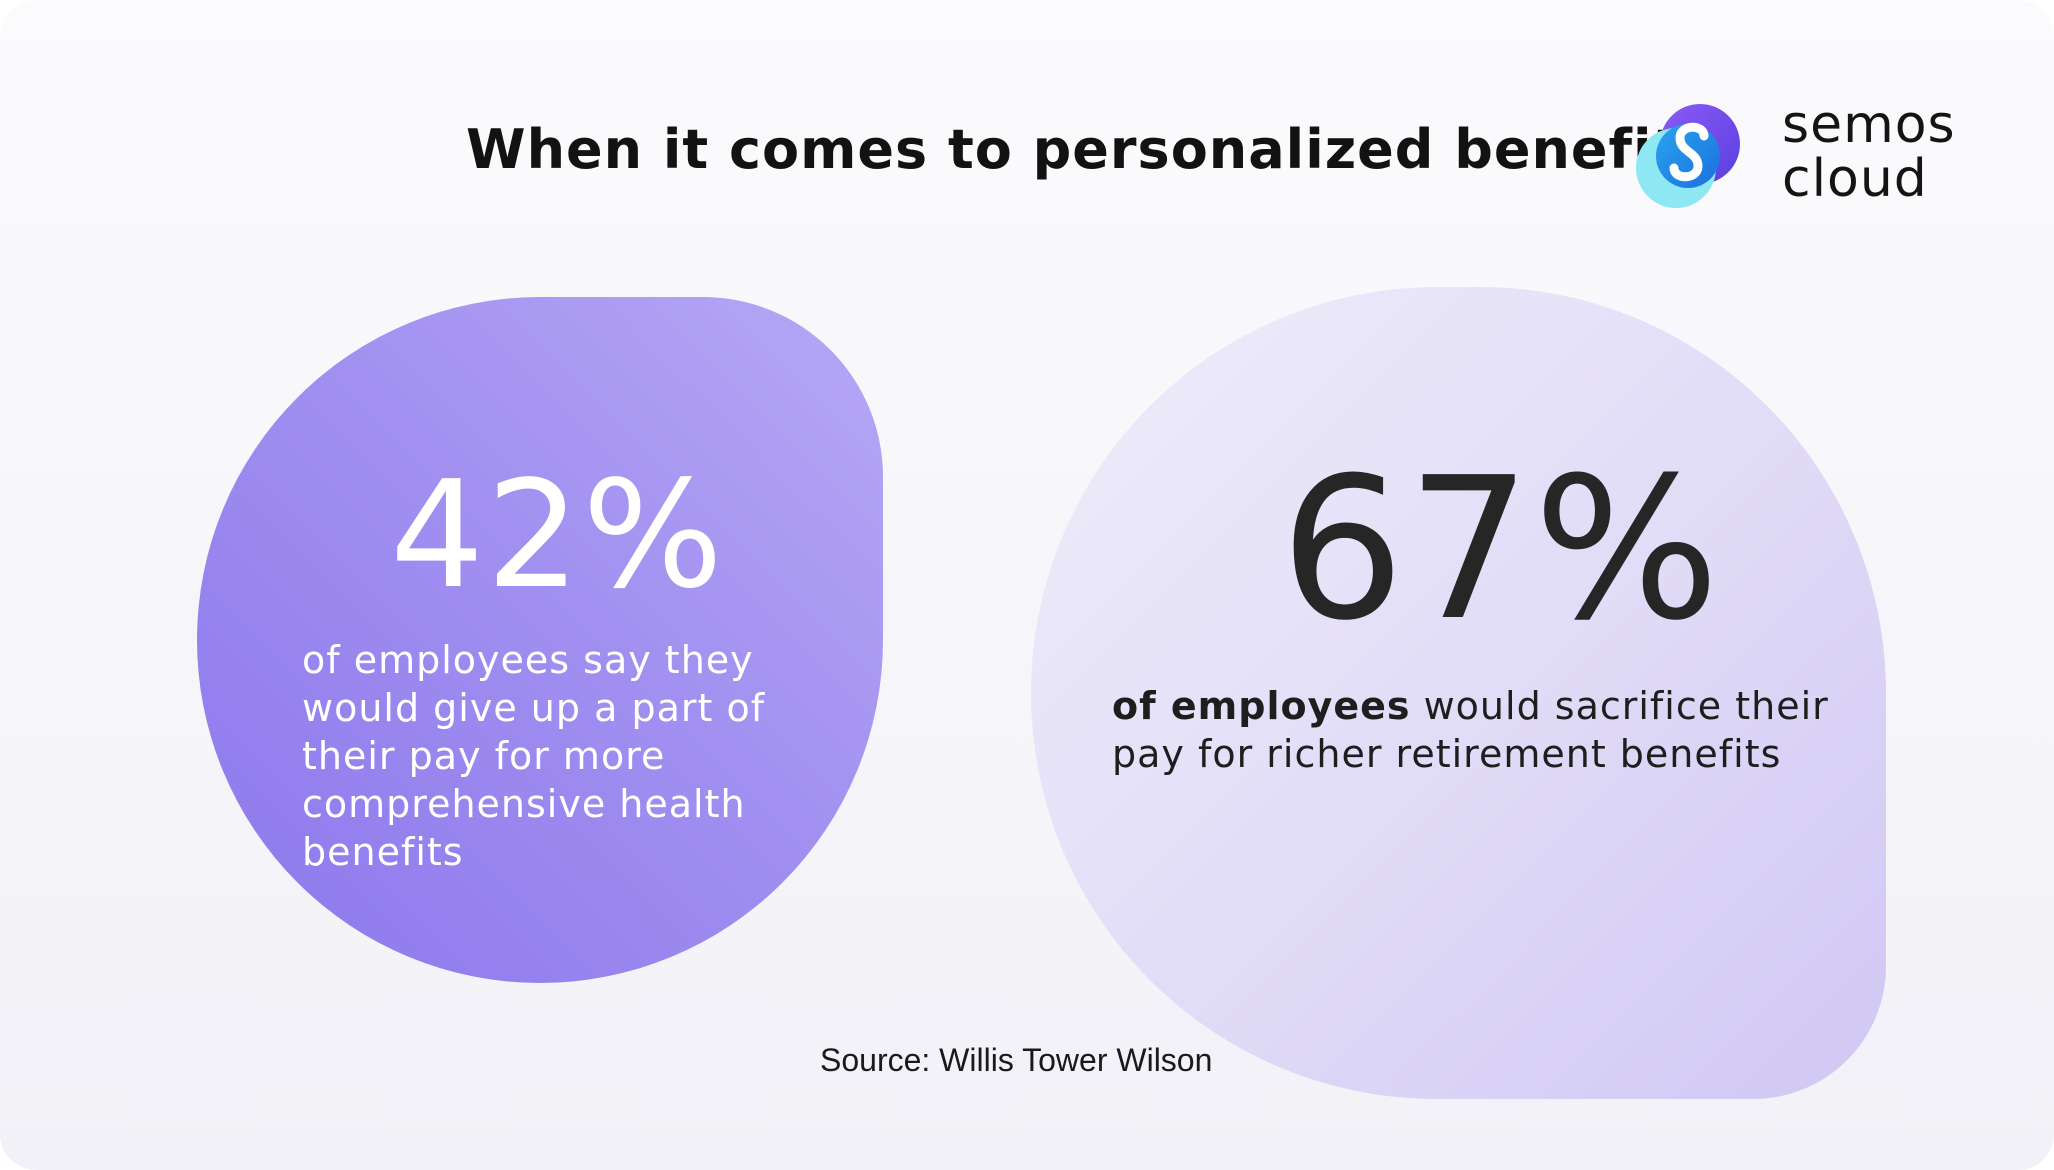 The height and width of the screenshot is (1170, 2054). What do you see at coordinates (1855, 179) in the screenshot?
I see `logo-line-2: cloud` at bounding box center [1855, 179].